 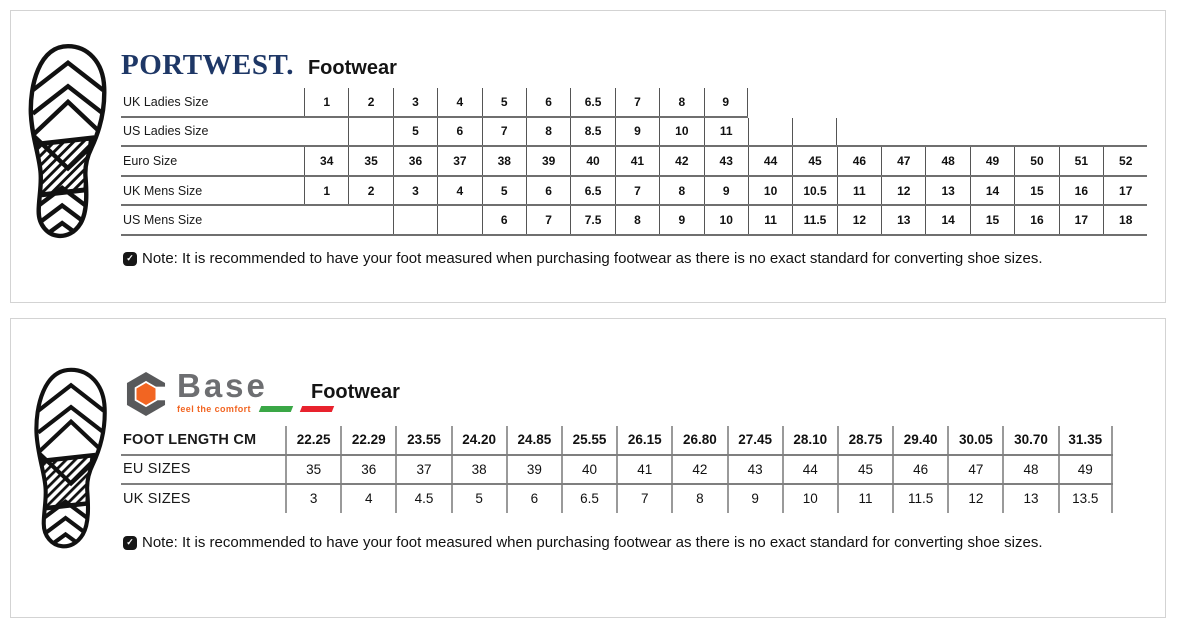 What do you see at coordinates (370, 102) in the screenshot?
I see `size-cell: 2` at bounding box center [370, 102].